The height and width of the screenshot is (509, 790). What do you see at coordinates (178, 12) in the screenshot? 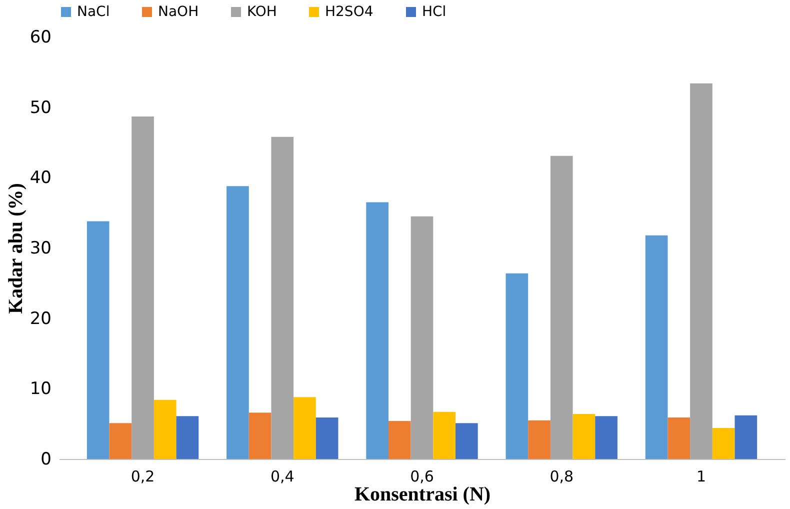
I see `legend-label: NaOH` at bounding box center [178, 12].